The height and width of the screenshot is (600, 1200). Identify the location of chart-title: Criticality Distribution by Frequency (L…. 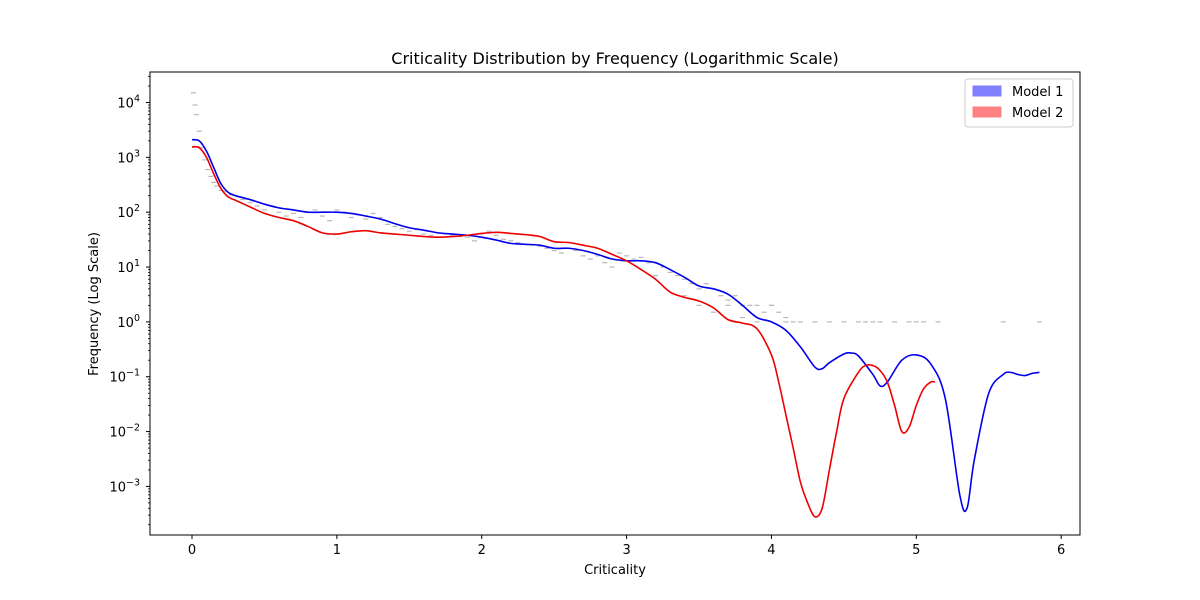
(614, 58).